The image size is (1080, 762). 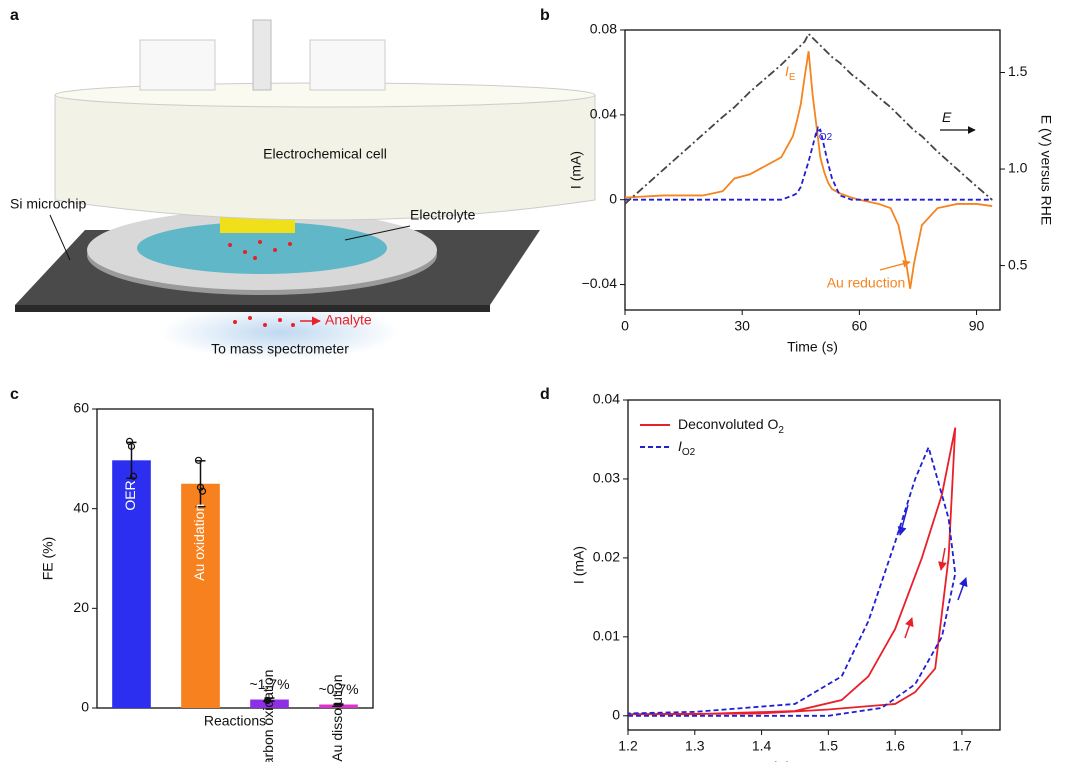 I want to click on x-axis-label: Reactions, so click(x=235, y=721).